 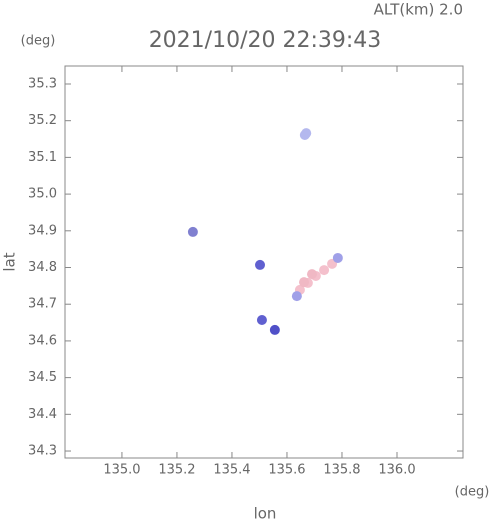 I want to click on chart-title: 2021/10/20 22:39:43, so click(x=265, y=40).